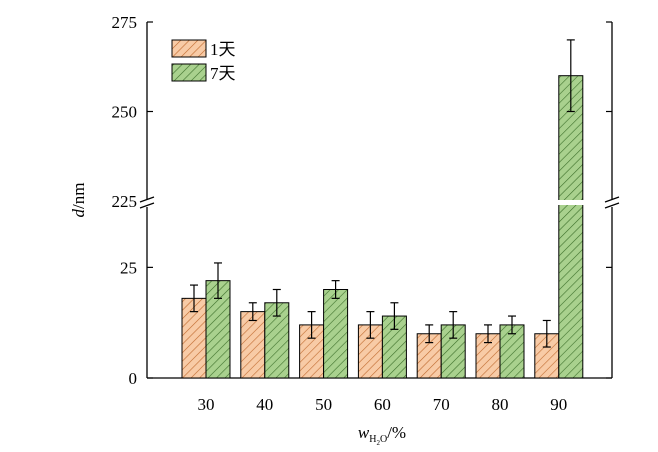 The height and width of the screenshot is (452, 658). I want to click on x-tick-label: 60, so click(382, 404).